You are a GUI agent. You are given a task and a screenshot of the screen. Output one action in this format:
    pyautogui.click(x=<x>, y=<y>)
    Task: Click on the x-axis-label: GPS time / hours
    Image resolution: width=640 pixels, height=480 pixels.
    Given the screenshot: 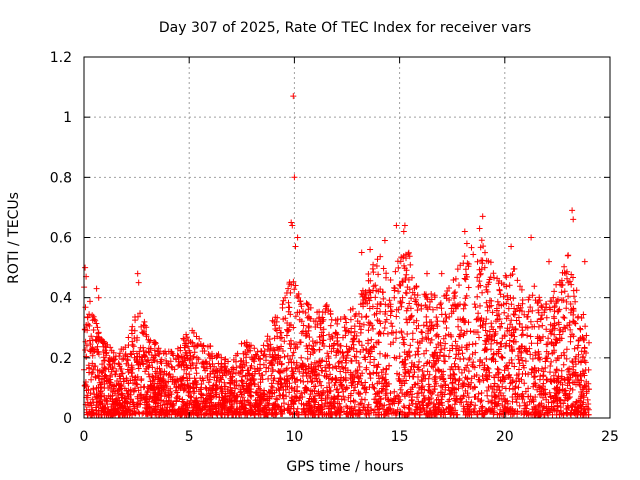 What is the action you would take?
    pyautogui.click(x=344, y=467)
    